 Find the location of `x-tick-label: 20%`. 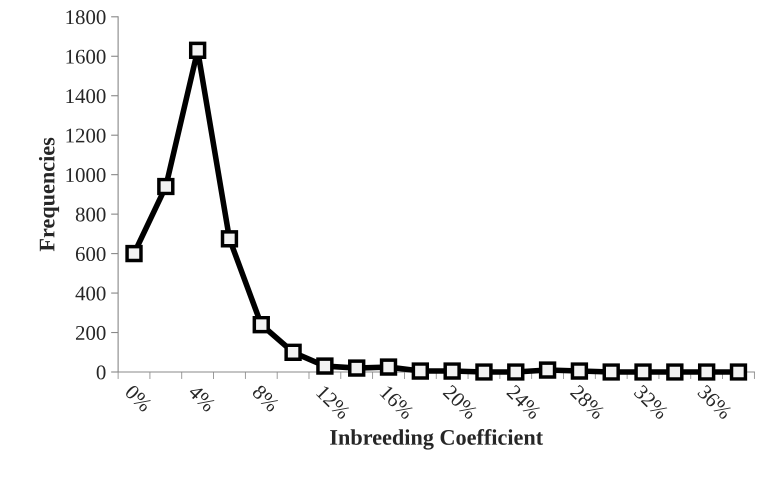

x-tick-label: 20% is located at coordinates (460, 402).